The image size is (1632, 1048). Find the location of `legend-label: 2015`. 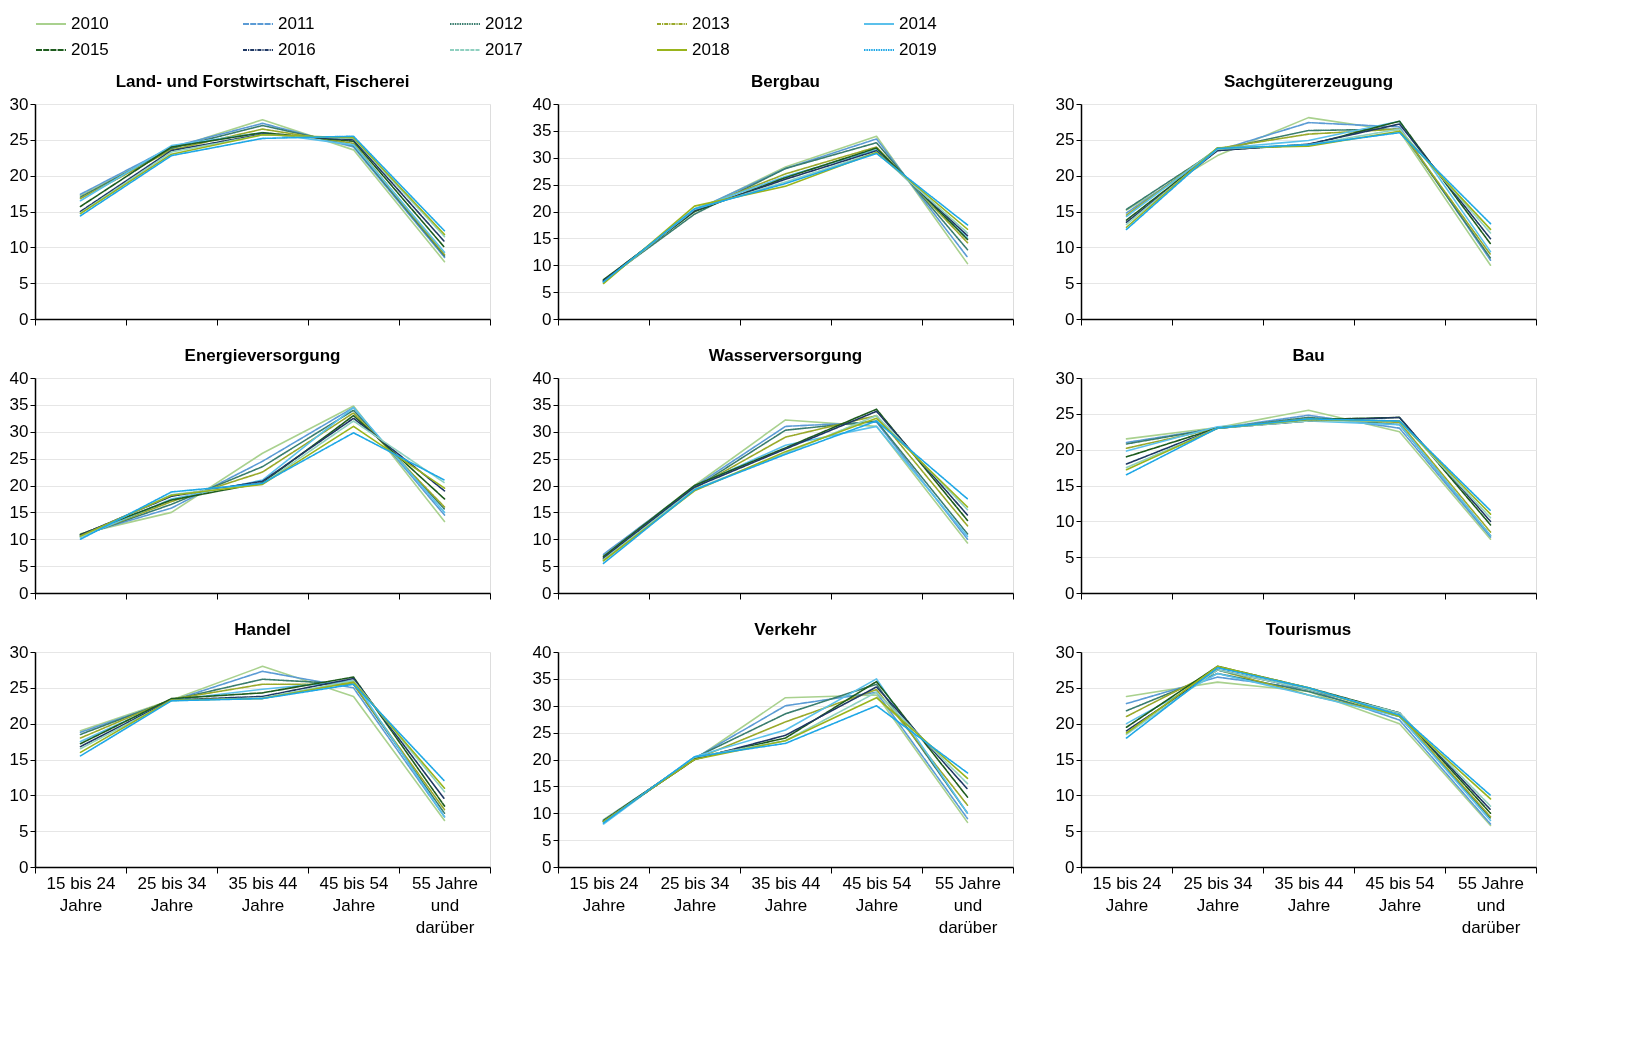

legend-label: 2015 is located at coordinates (90, 49).